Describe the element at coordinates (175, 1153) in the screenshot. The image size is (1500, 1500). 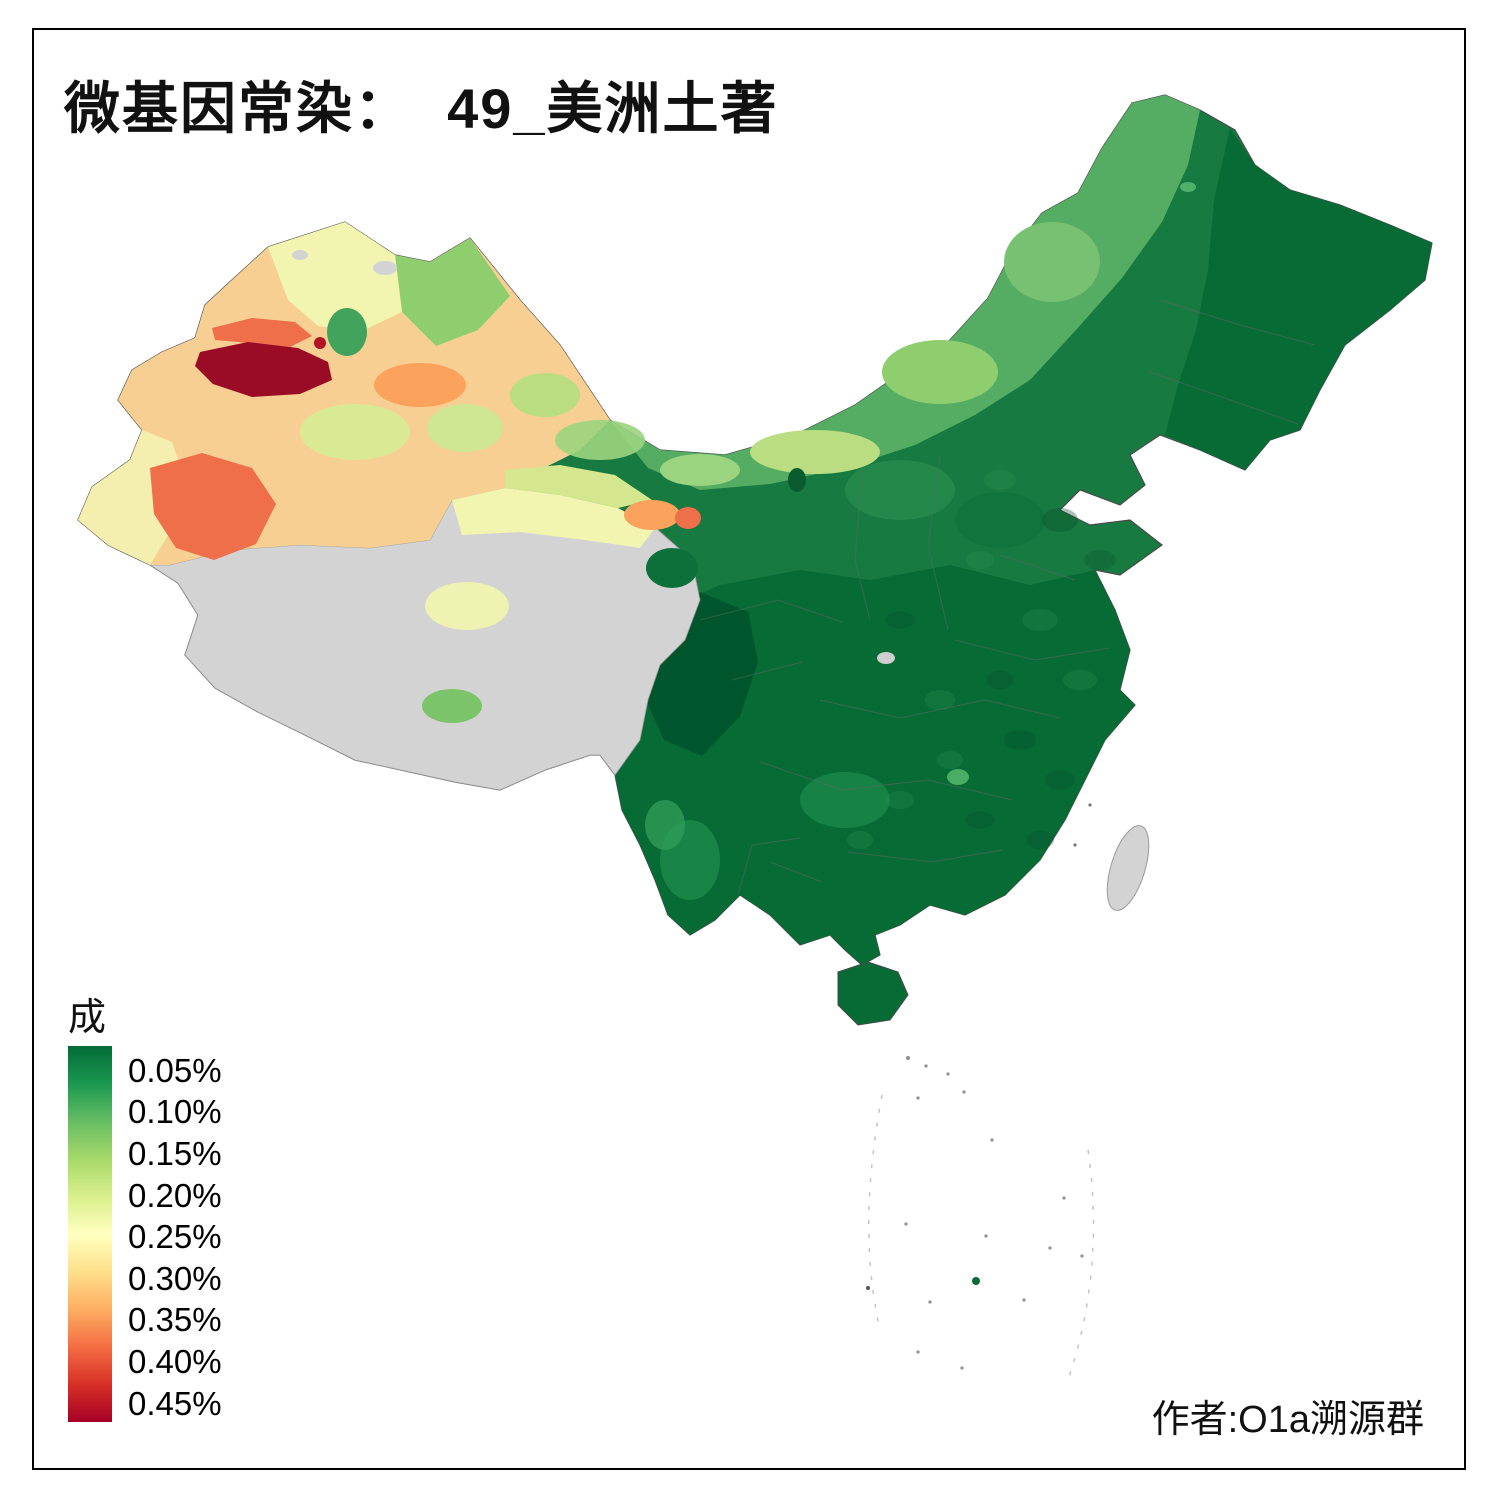
I see `legend-tick: 0.15%` at that location.